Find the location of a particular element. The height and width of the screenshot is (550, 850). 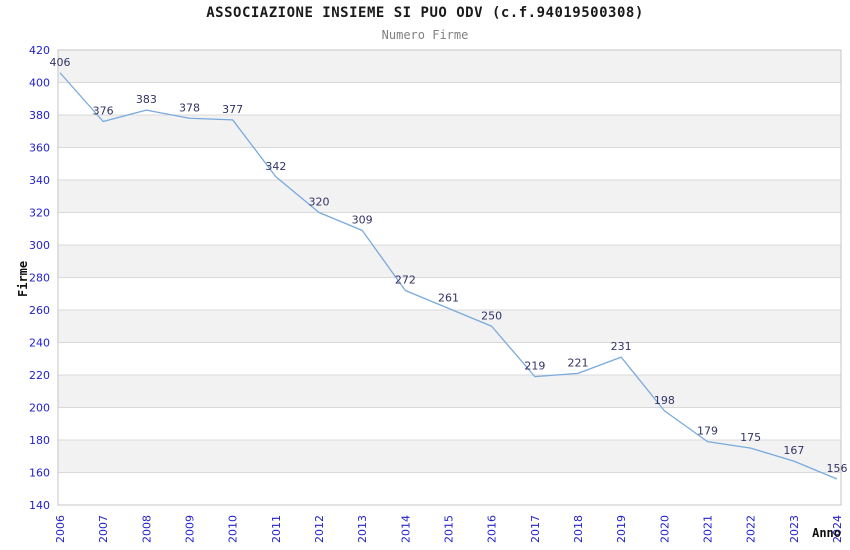

data-point-label: 261 is located at coordinates (448, 297).